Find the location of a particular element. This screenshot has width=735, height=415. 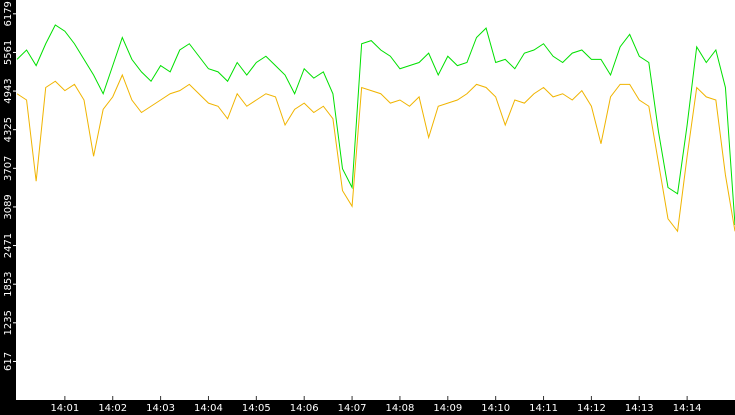

y-tick-label: 3089 is located at coordinates (8, 206).